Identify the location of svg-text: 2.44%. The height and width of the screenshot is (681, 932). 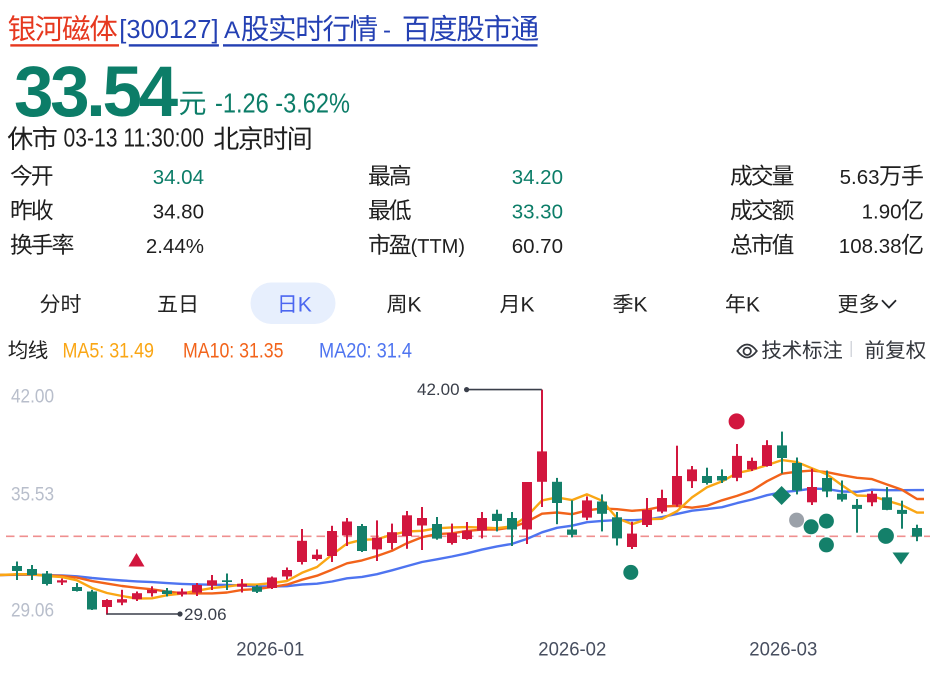
(175, 246).